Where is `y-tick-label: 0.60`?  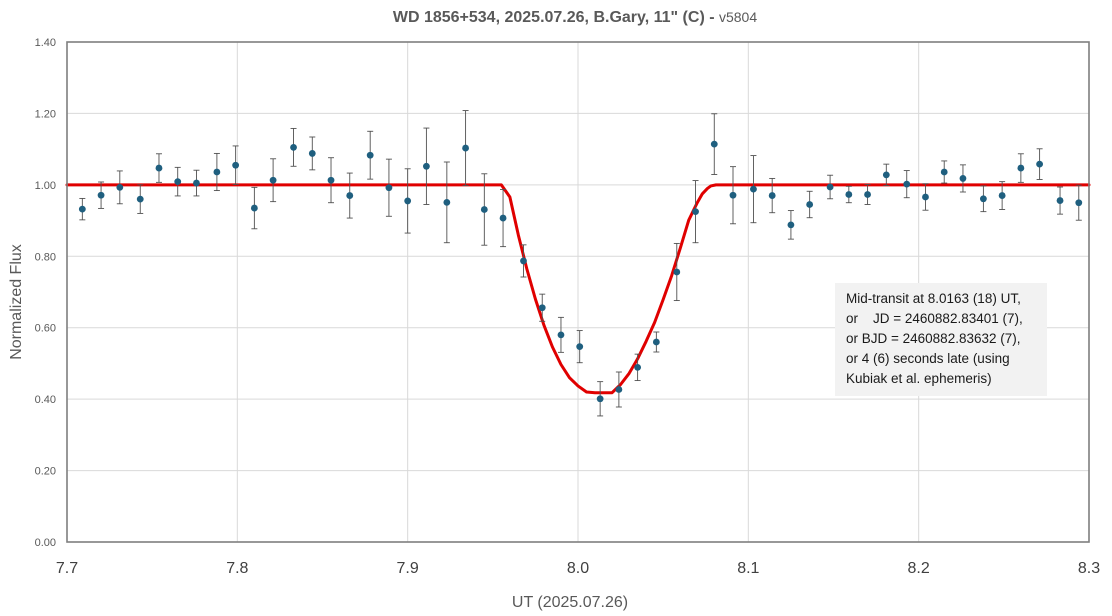
y-tick-label: 0.60 is located at coordinates (45, 329).